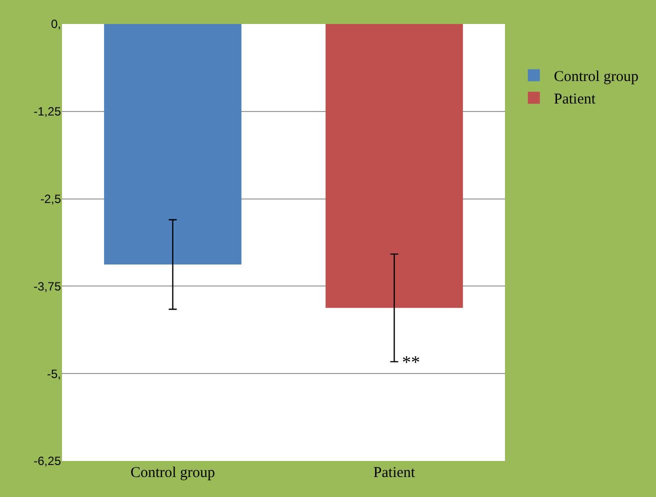 This screenshot has height=497, width=656. Describe the element at coordinates (575, 100) in the screenshot. I see `legend-label: Patient` at that location.